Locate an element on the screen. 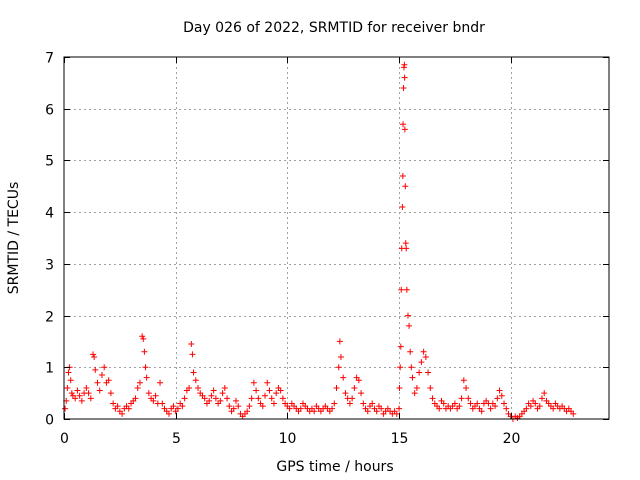  y-tick-label: 7 is located at coordinates (49, 59).